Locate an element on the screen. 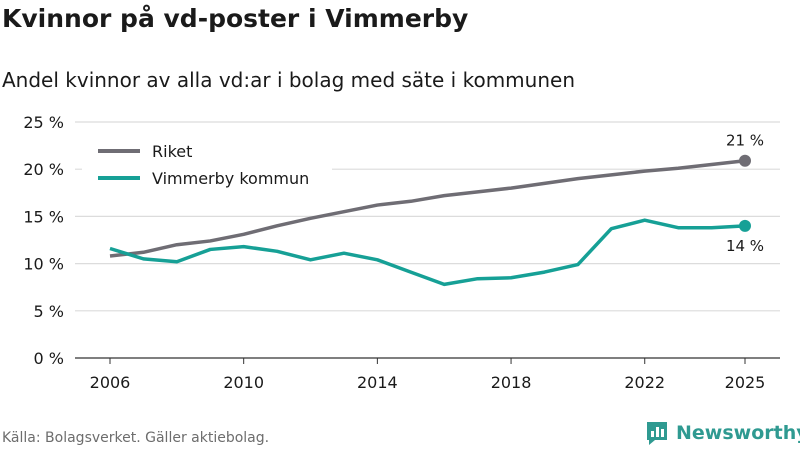  newsworthy-logo-icon is located at coordinates (657, 433).